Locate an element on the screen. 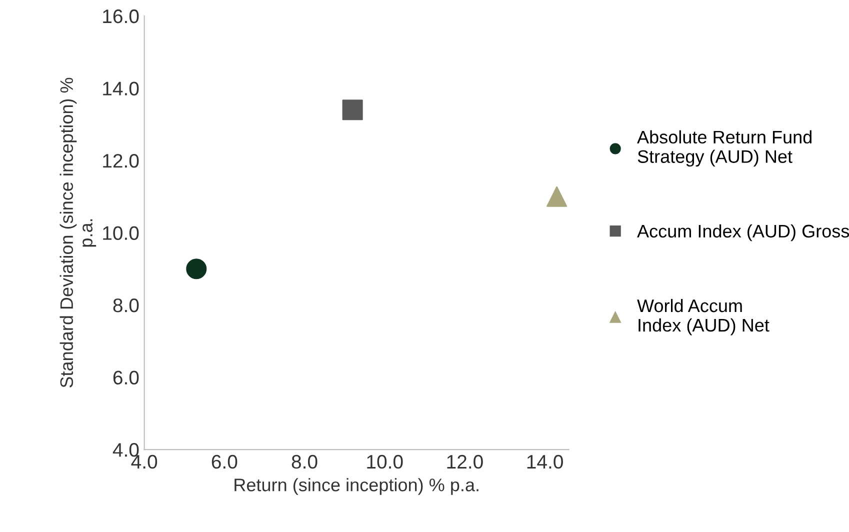  y-axis-title: Standard Deviation (since inception) % p.a. is located at coordinates (78, 233).